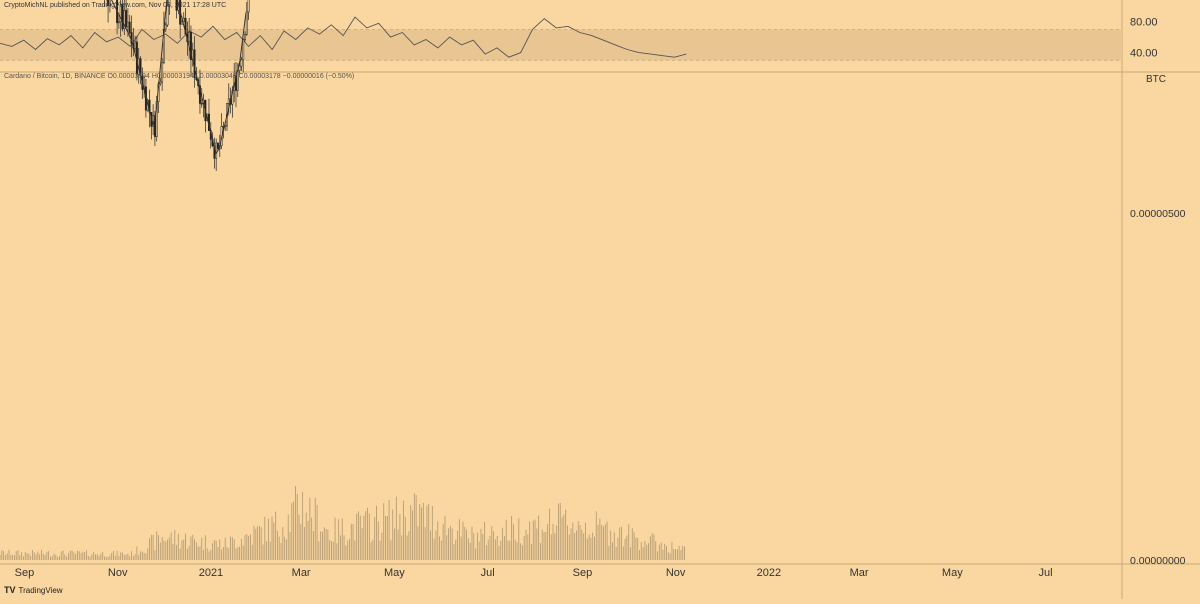 The width and height of the screenshot is (1200, 604). Describe the element at coordinates (40, 590) in the screenshot. I see `brand-label: TradingView` at that location.